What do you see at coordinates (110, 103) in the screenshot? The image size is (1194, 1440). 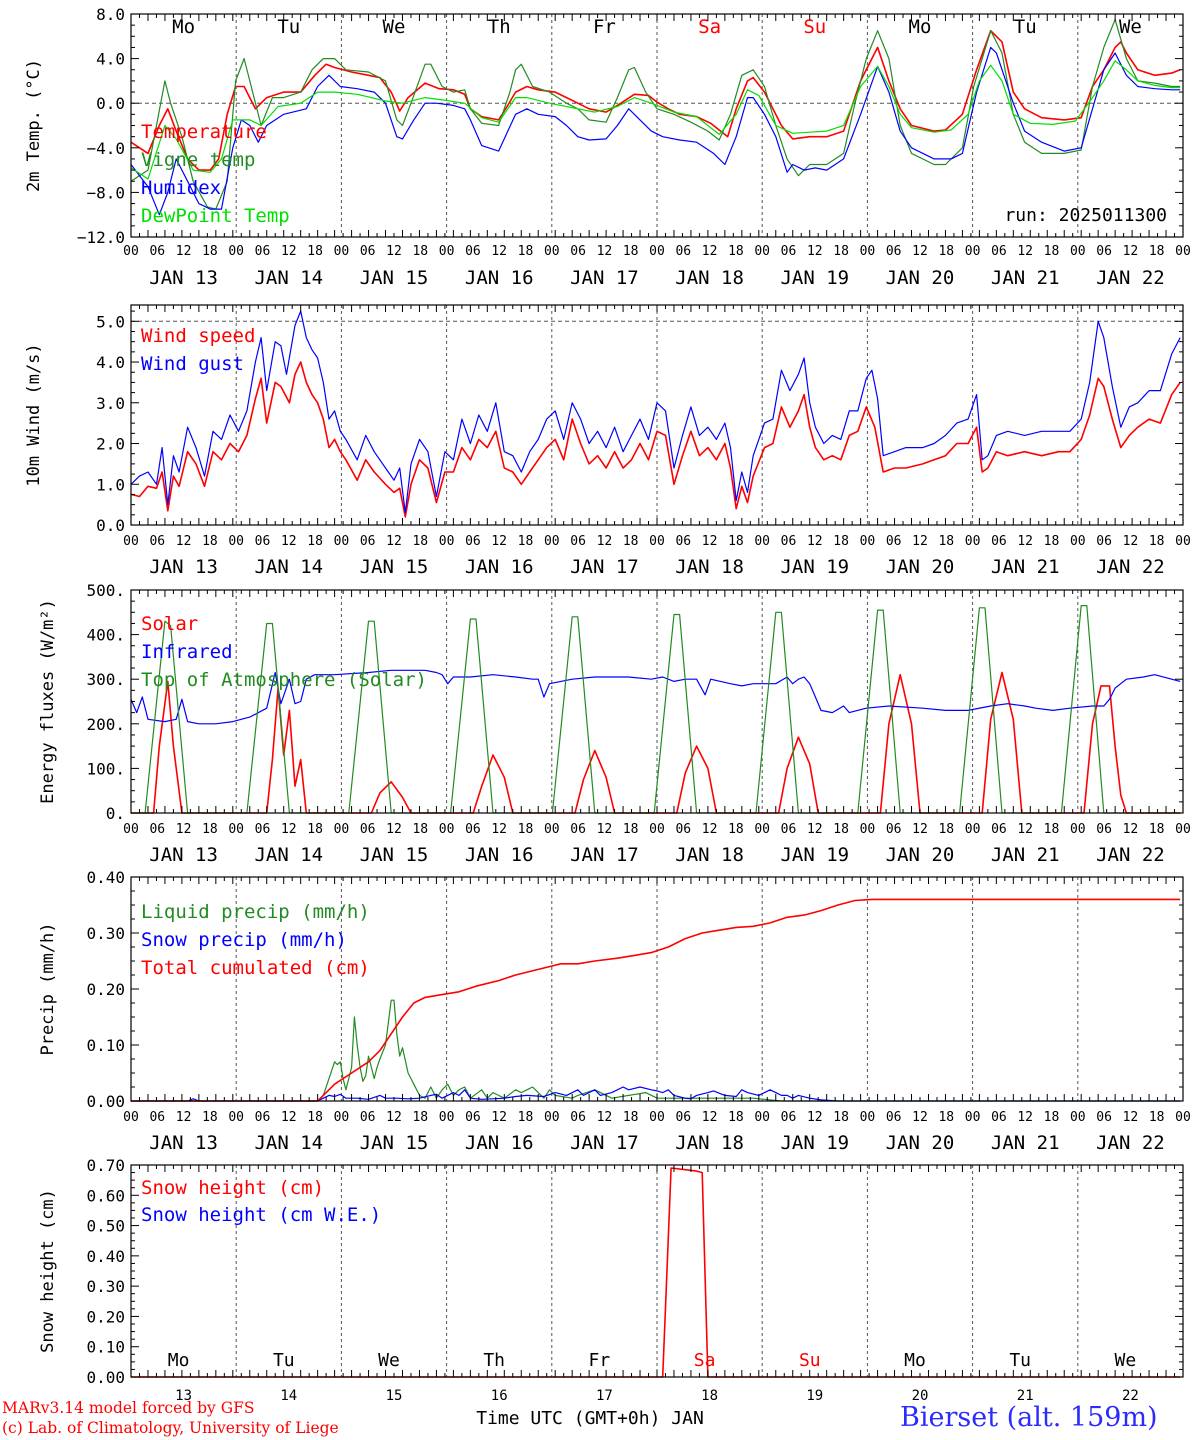 I see `y-tick-label: 0.0` at bounding box center [110, 103].